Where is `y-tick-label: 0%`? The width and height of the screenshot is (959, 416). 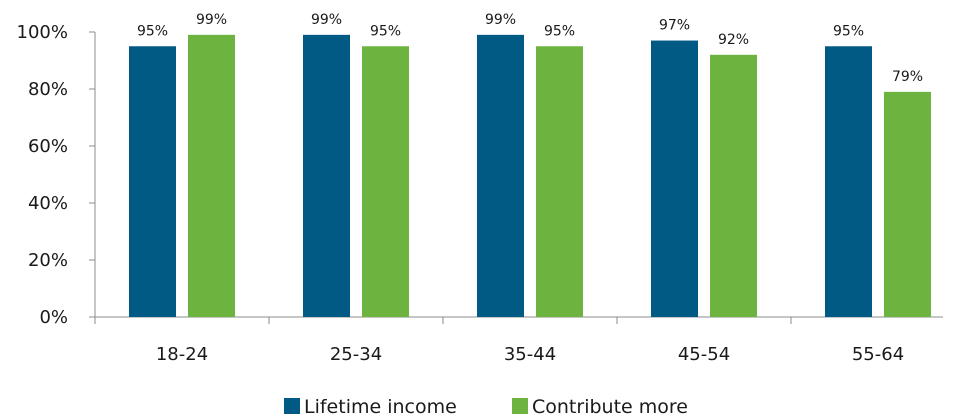
y-tick-label: 0% is located at coordinates (53, 317).